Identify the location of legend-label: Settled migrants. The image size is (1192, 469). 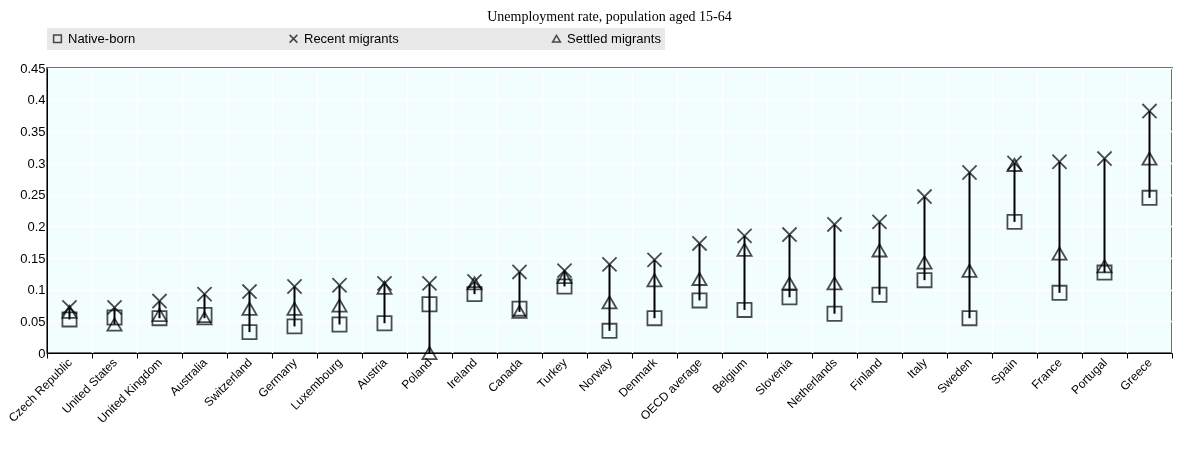
(614, 38).